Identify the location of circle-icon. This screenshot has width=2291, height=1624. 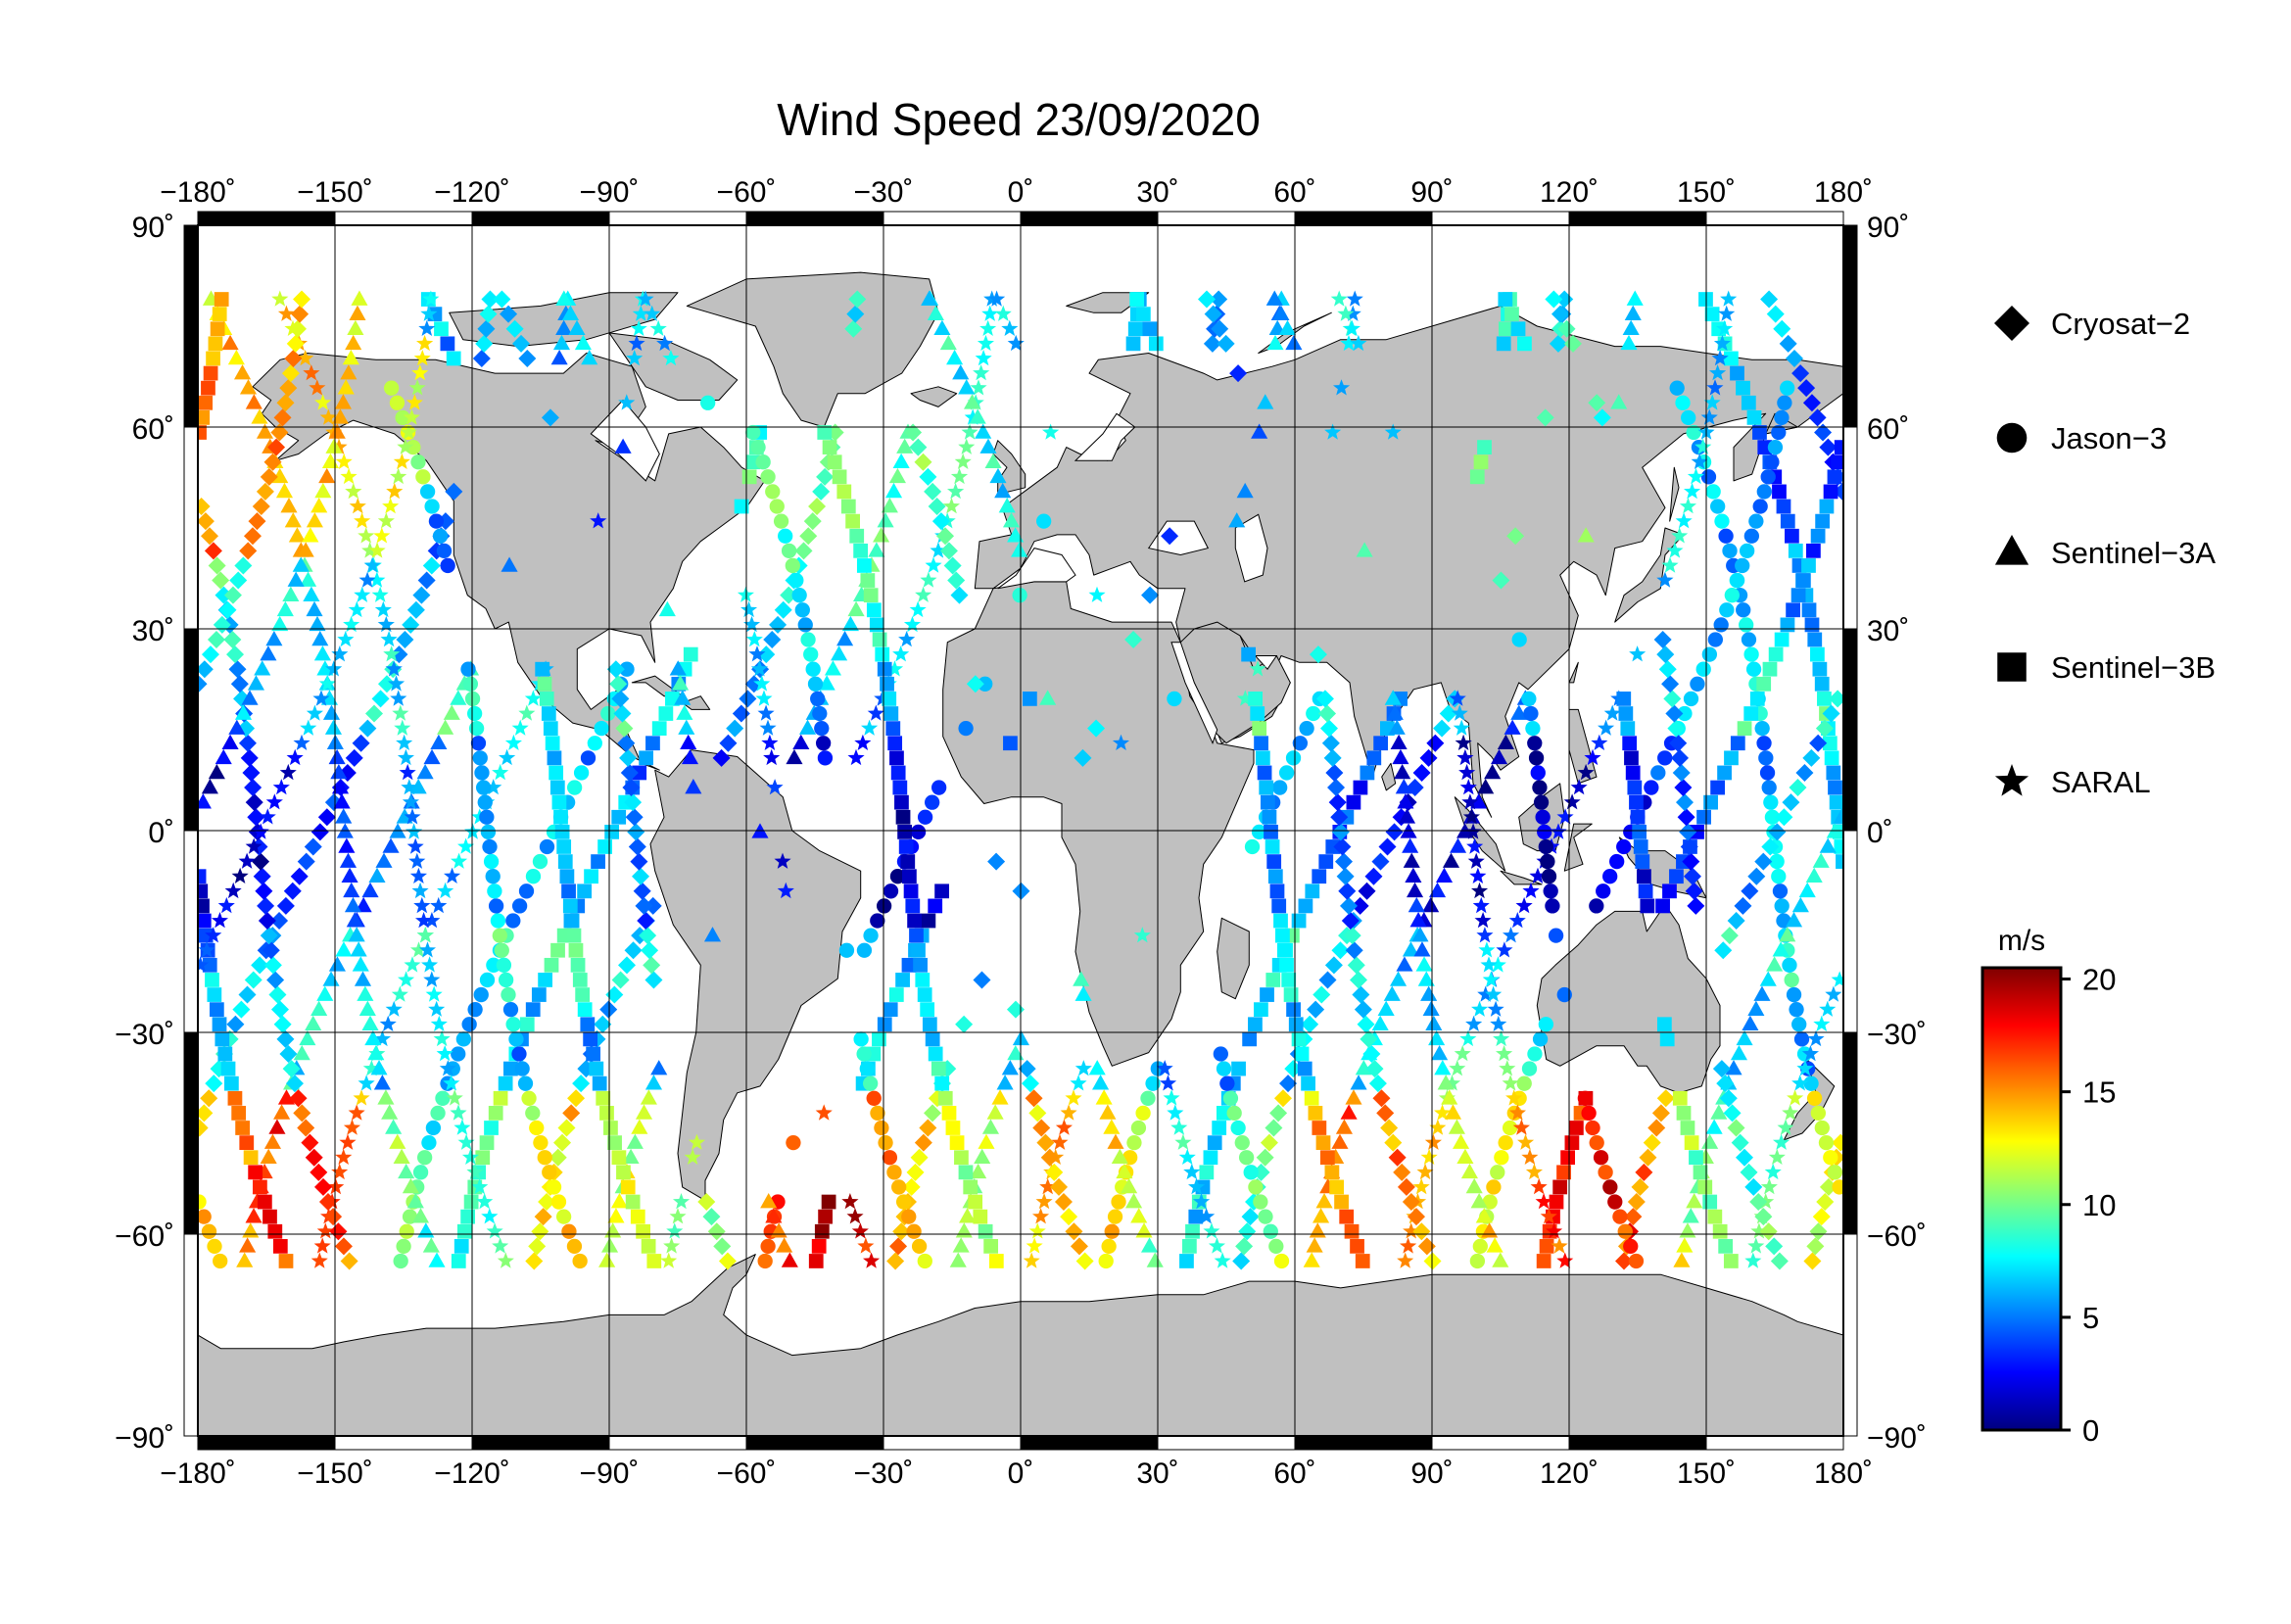
(2012, 438).